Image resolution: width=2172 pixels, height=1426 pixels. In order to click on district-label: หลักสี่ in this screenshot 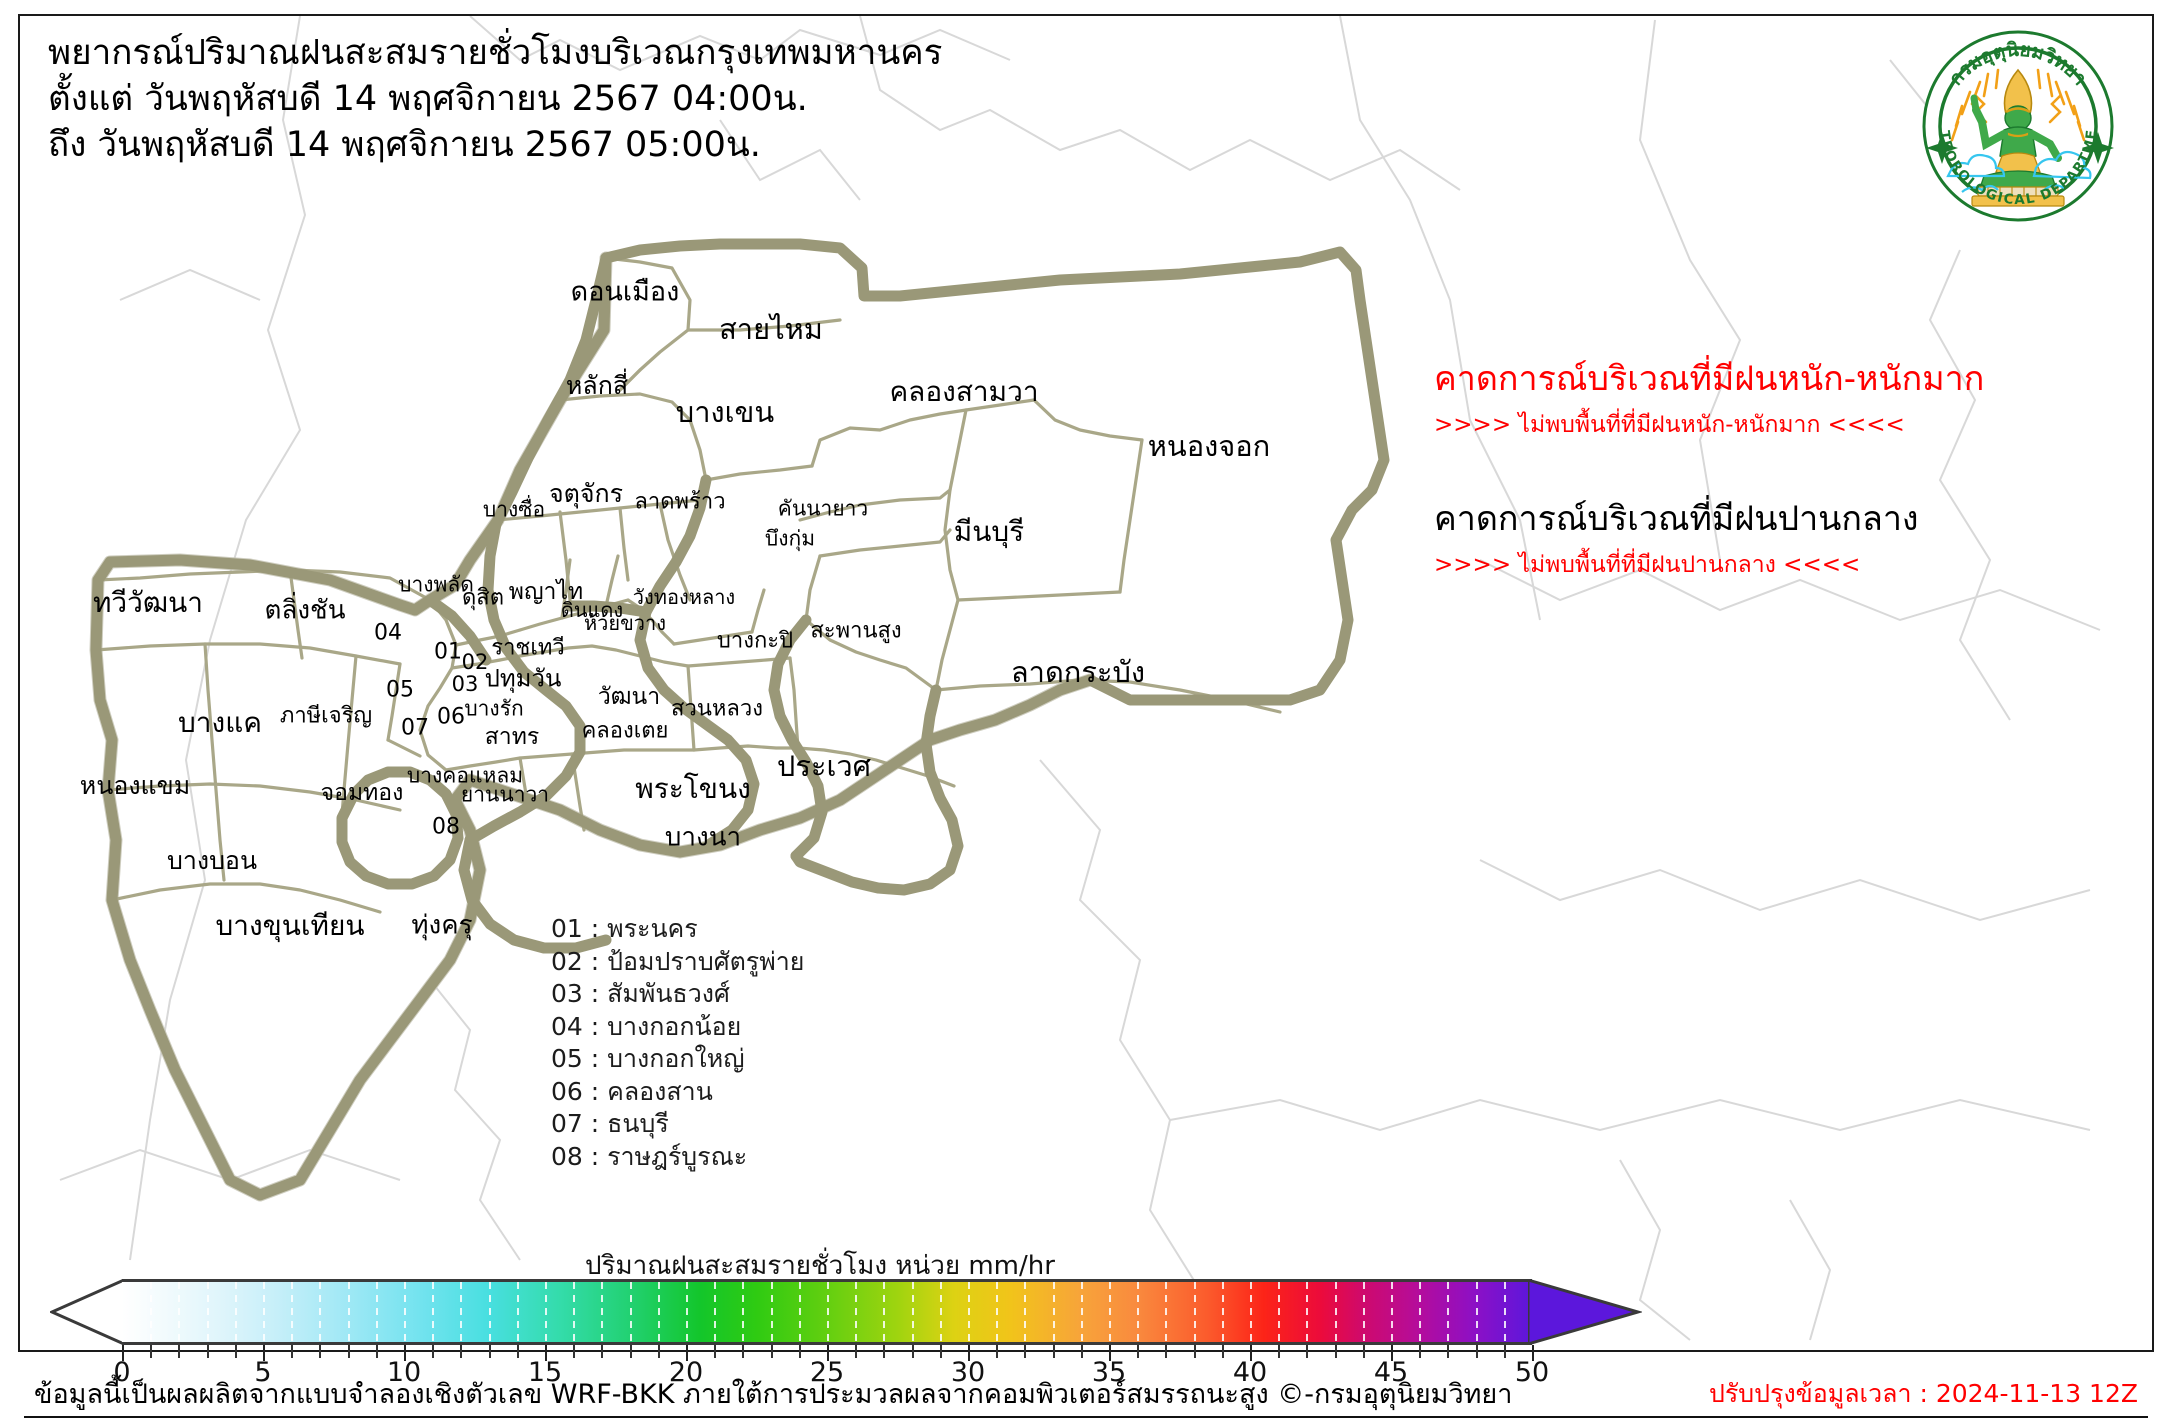, I will do `click(597, 385)`.